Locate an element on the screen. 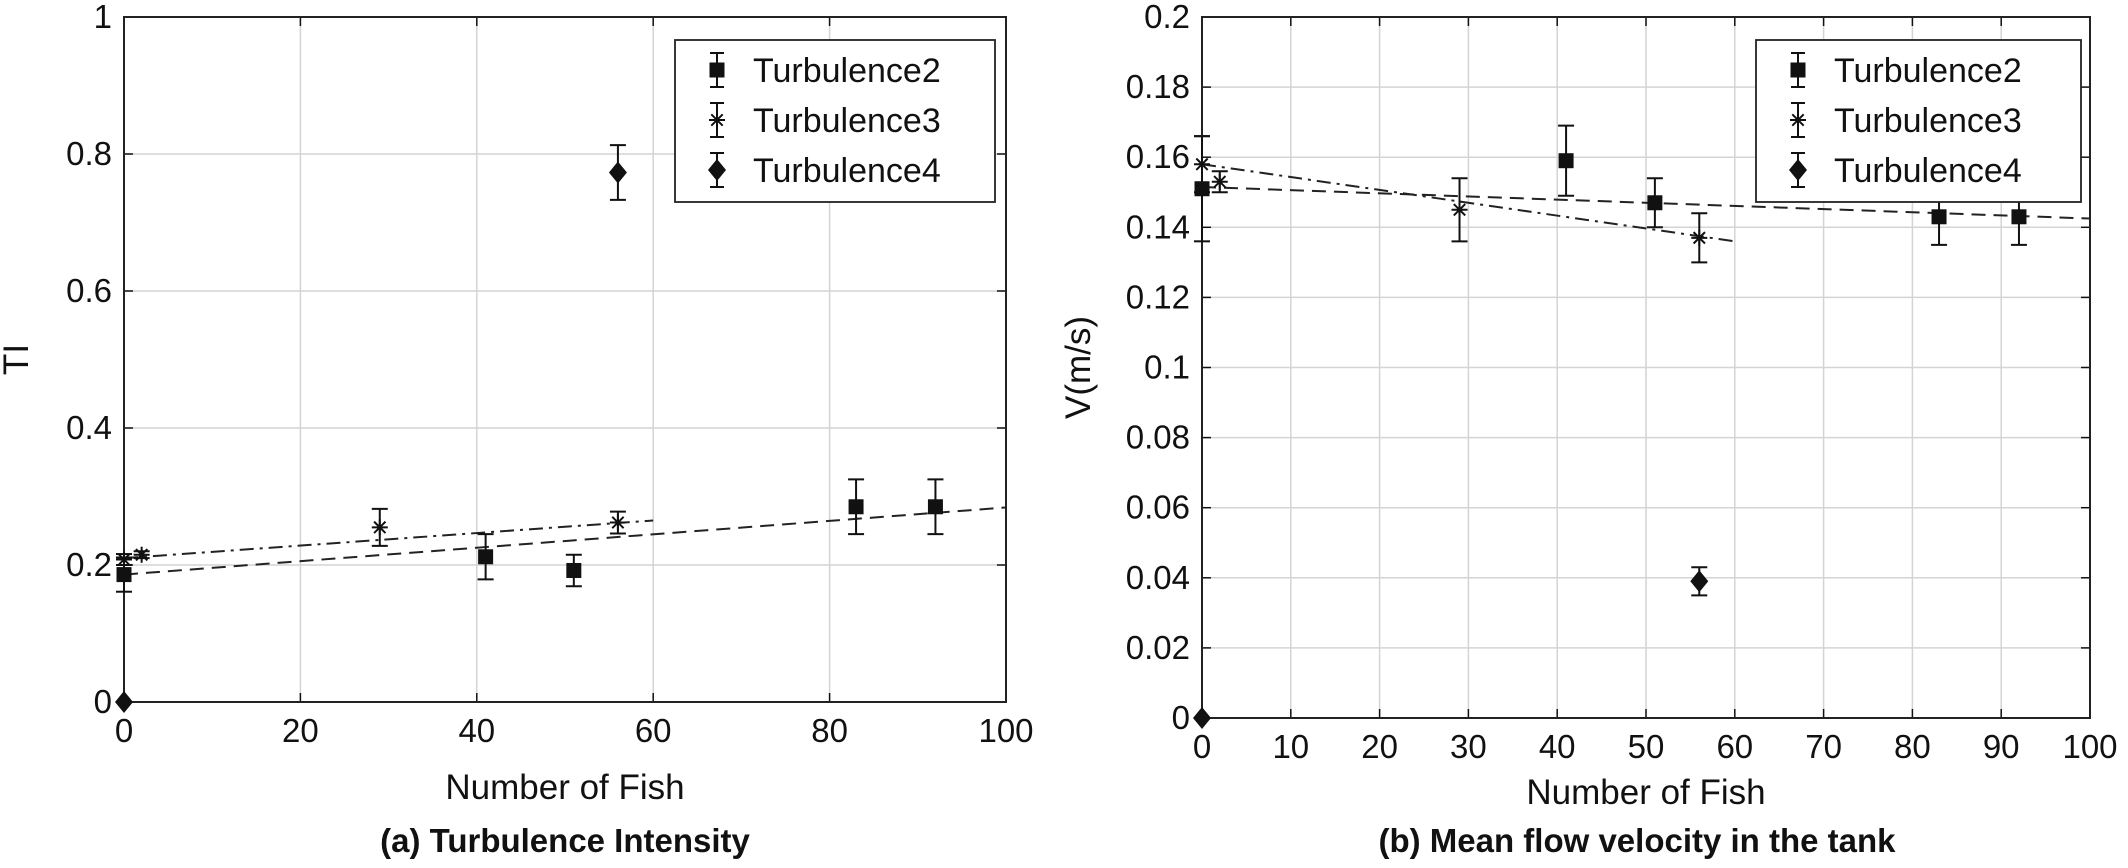 Image resolution: width=2128 pixels, height=868 pixels. x-tick-label: 50 is located at coordinates (1646, 746).